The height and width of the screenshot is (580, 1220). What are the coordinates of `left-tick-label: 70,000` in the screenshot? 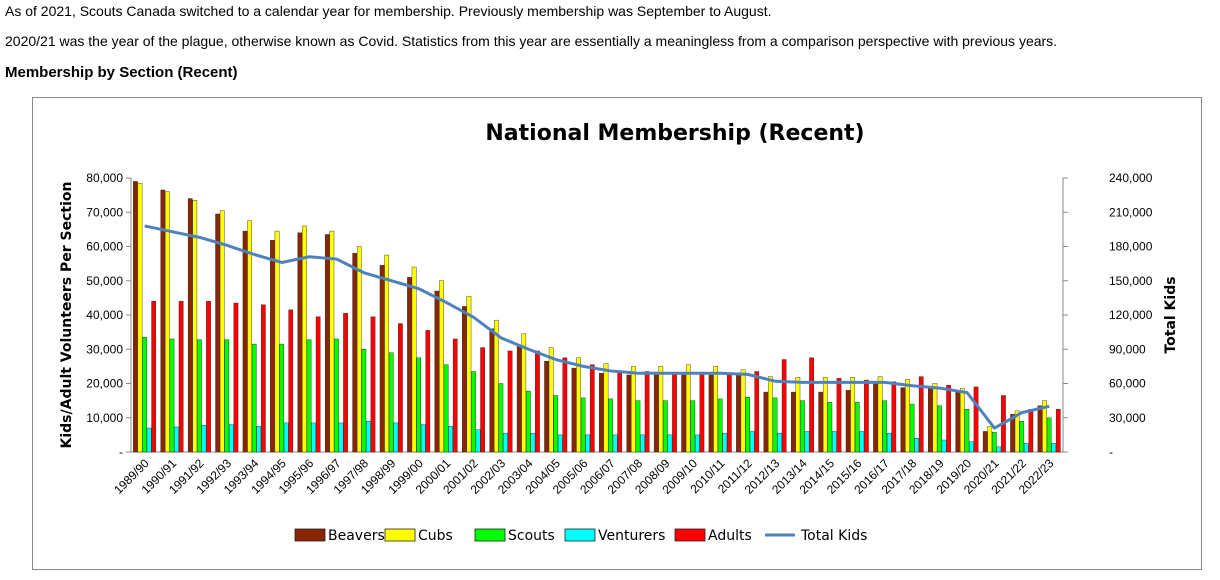 It's located at (104, 212).